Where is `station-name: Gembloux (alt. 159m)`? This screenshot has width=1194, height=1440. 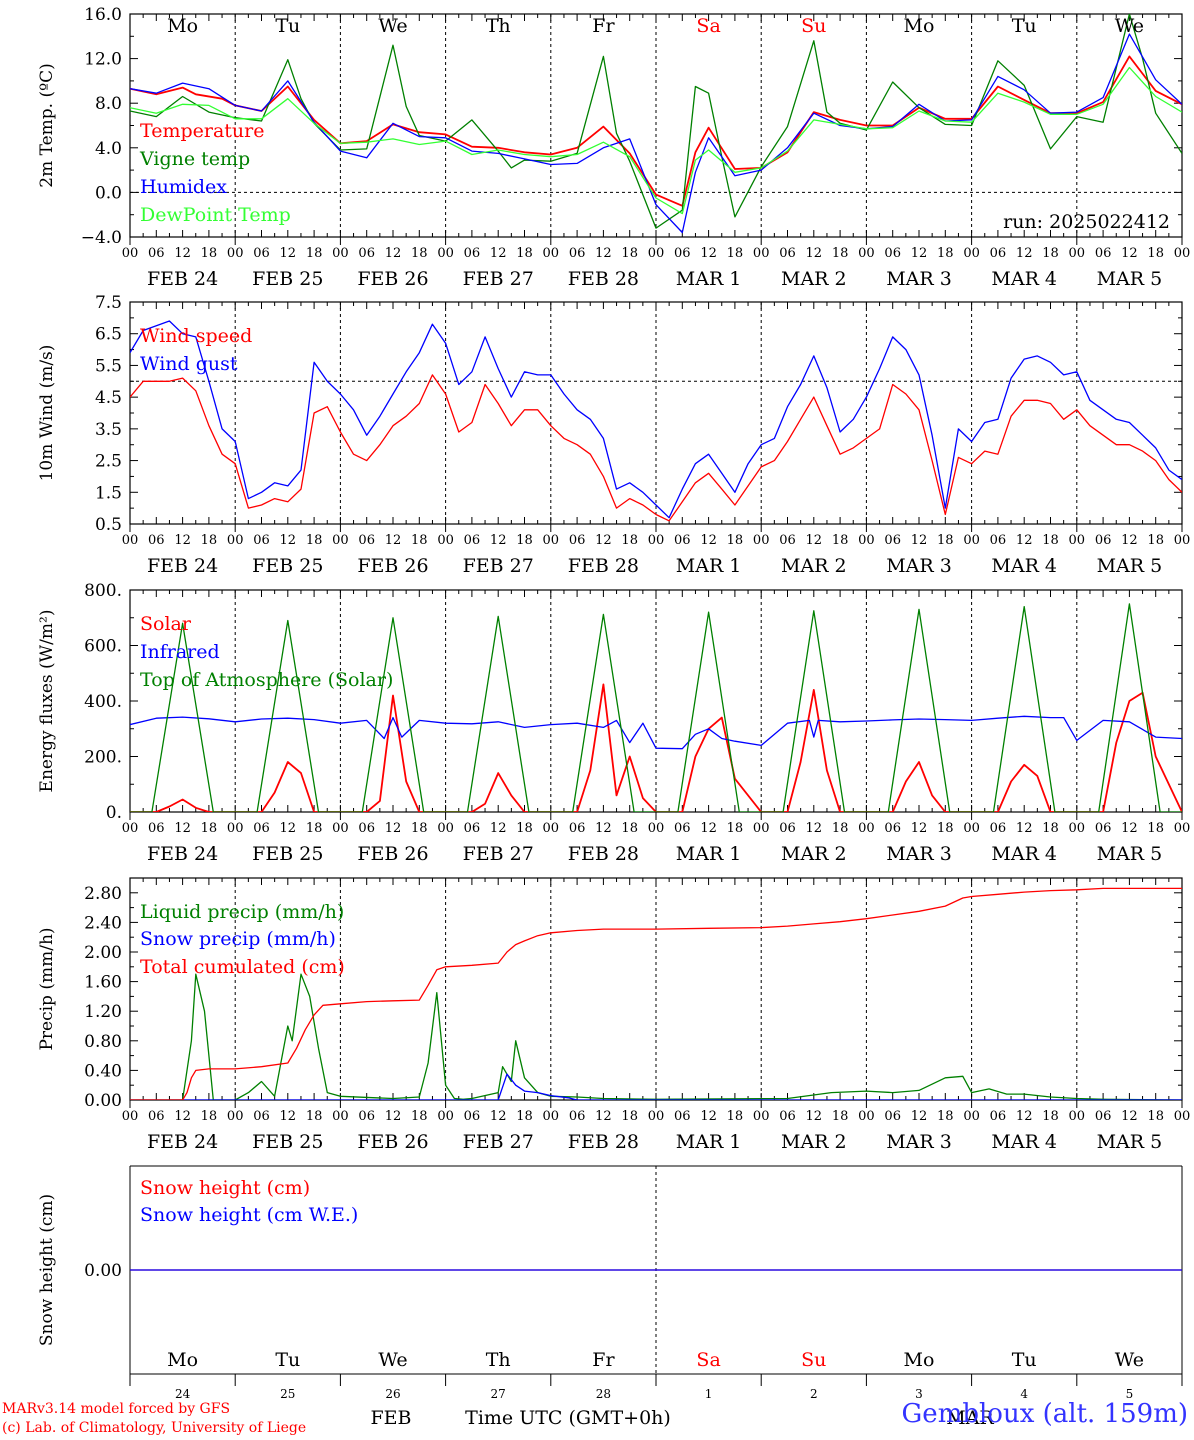 station-name: Gembloux (alt. 159m) is located at coordinates (1044, 1414).